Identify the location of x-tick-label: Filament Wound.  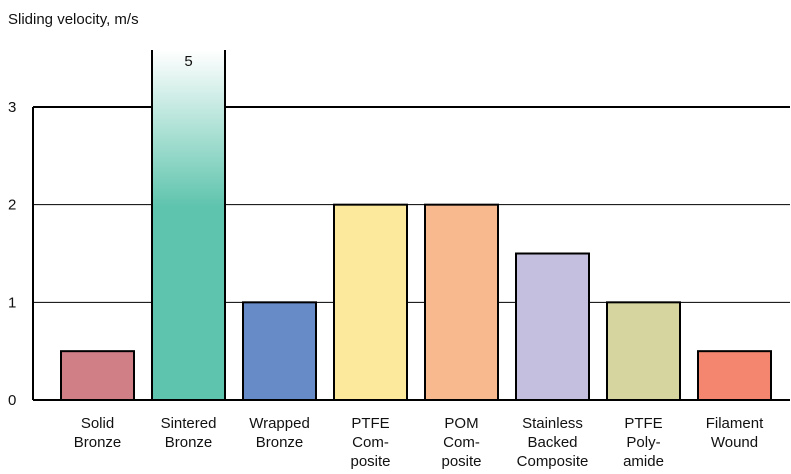
(735, 433).